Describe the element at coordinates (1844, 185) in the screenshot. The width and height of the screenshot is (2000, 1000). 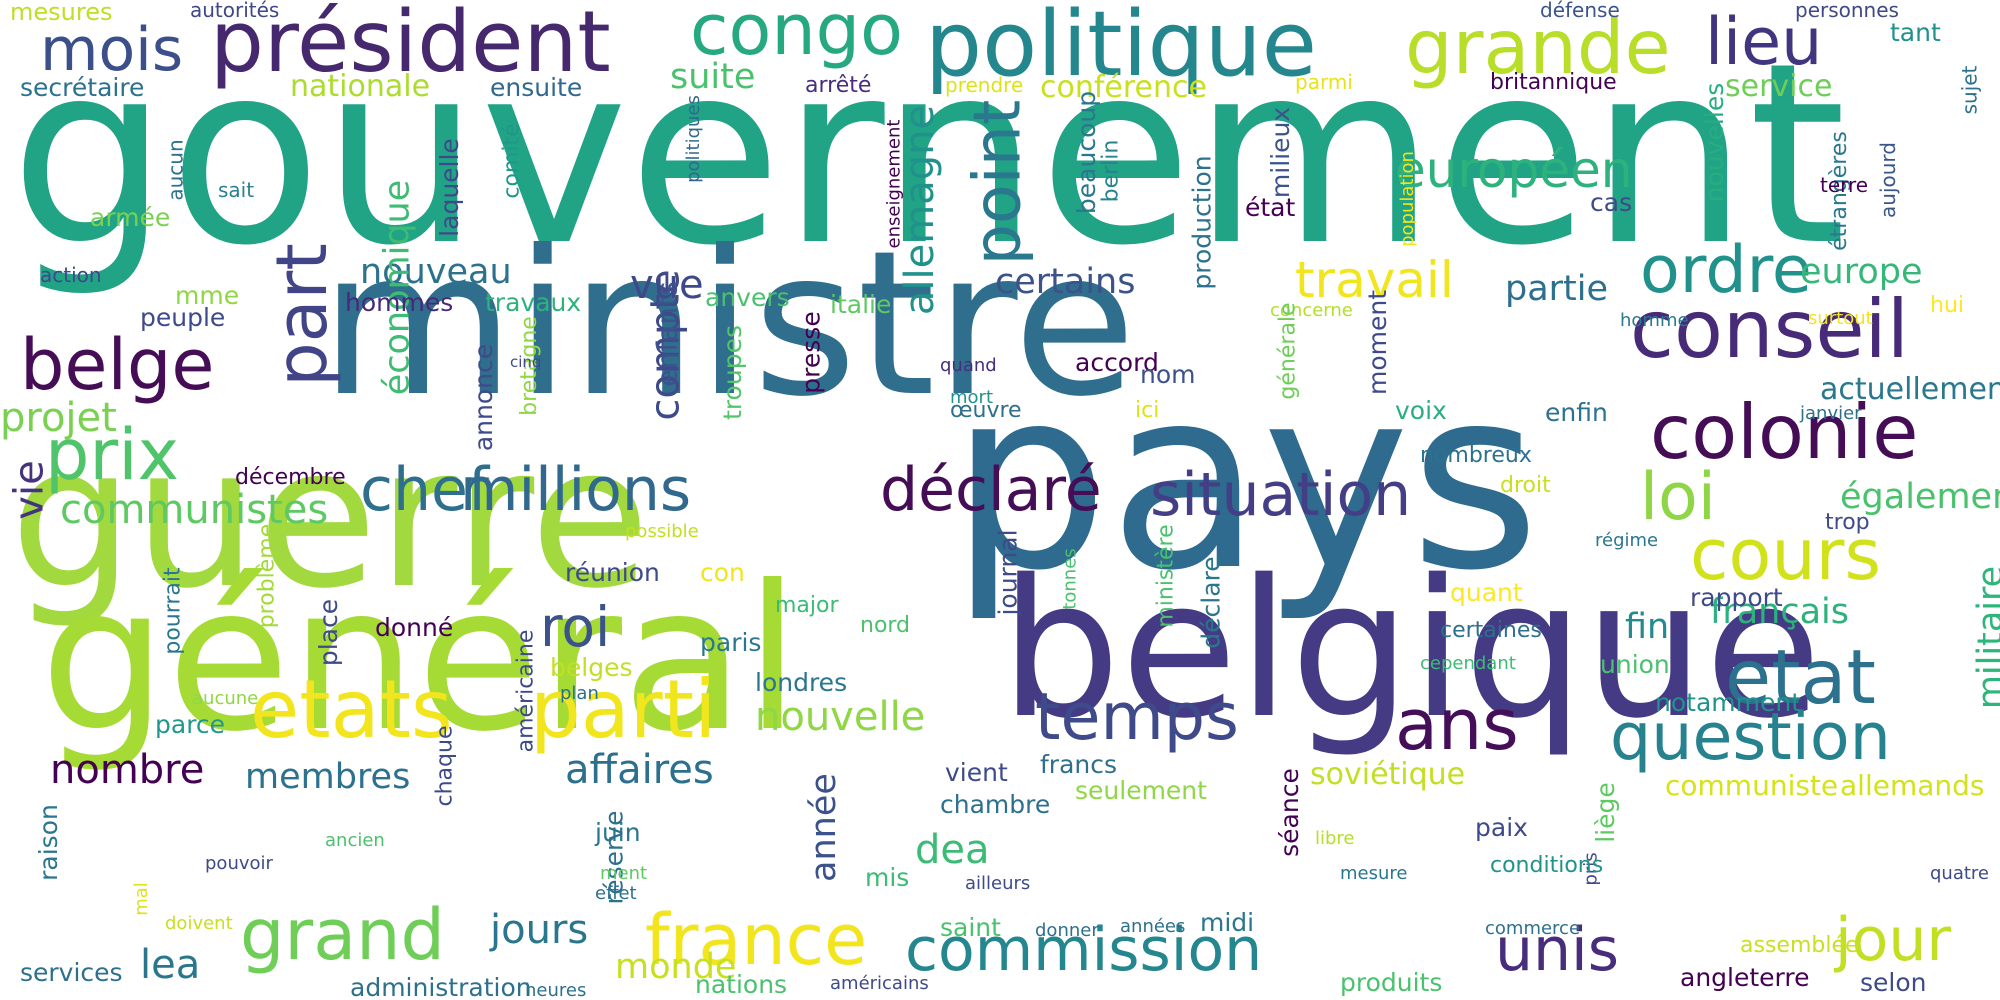
I see `word-cloud-term: terre` at that location.